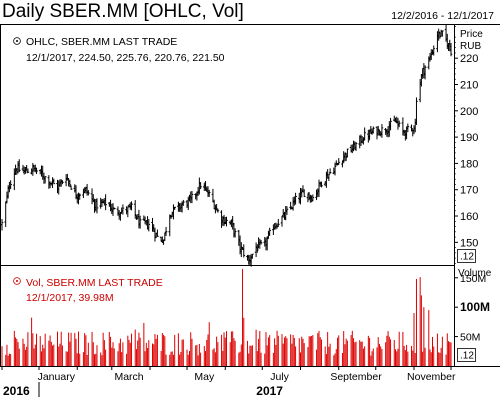  What do you see at coordinates (431, 377) in the screenshot?
I see `month-label: November` at bounding box center [431, 377].